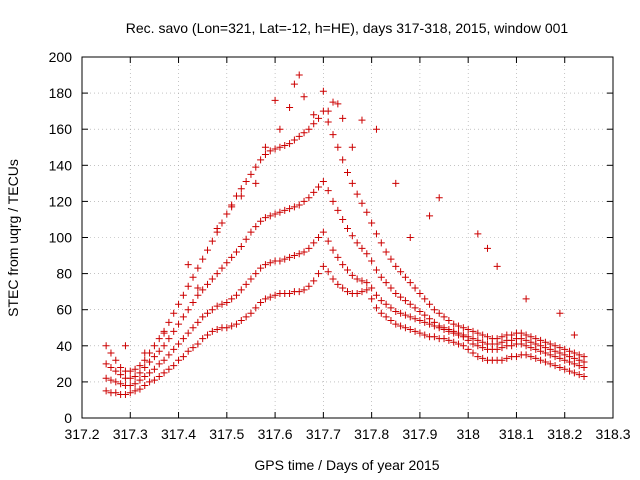 The width and height of the screenshot is (640, 480). Describe the element at coordinates (81, 434) in the screenshot. I see `x-tick-label: 317.2` at that location.